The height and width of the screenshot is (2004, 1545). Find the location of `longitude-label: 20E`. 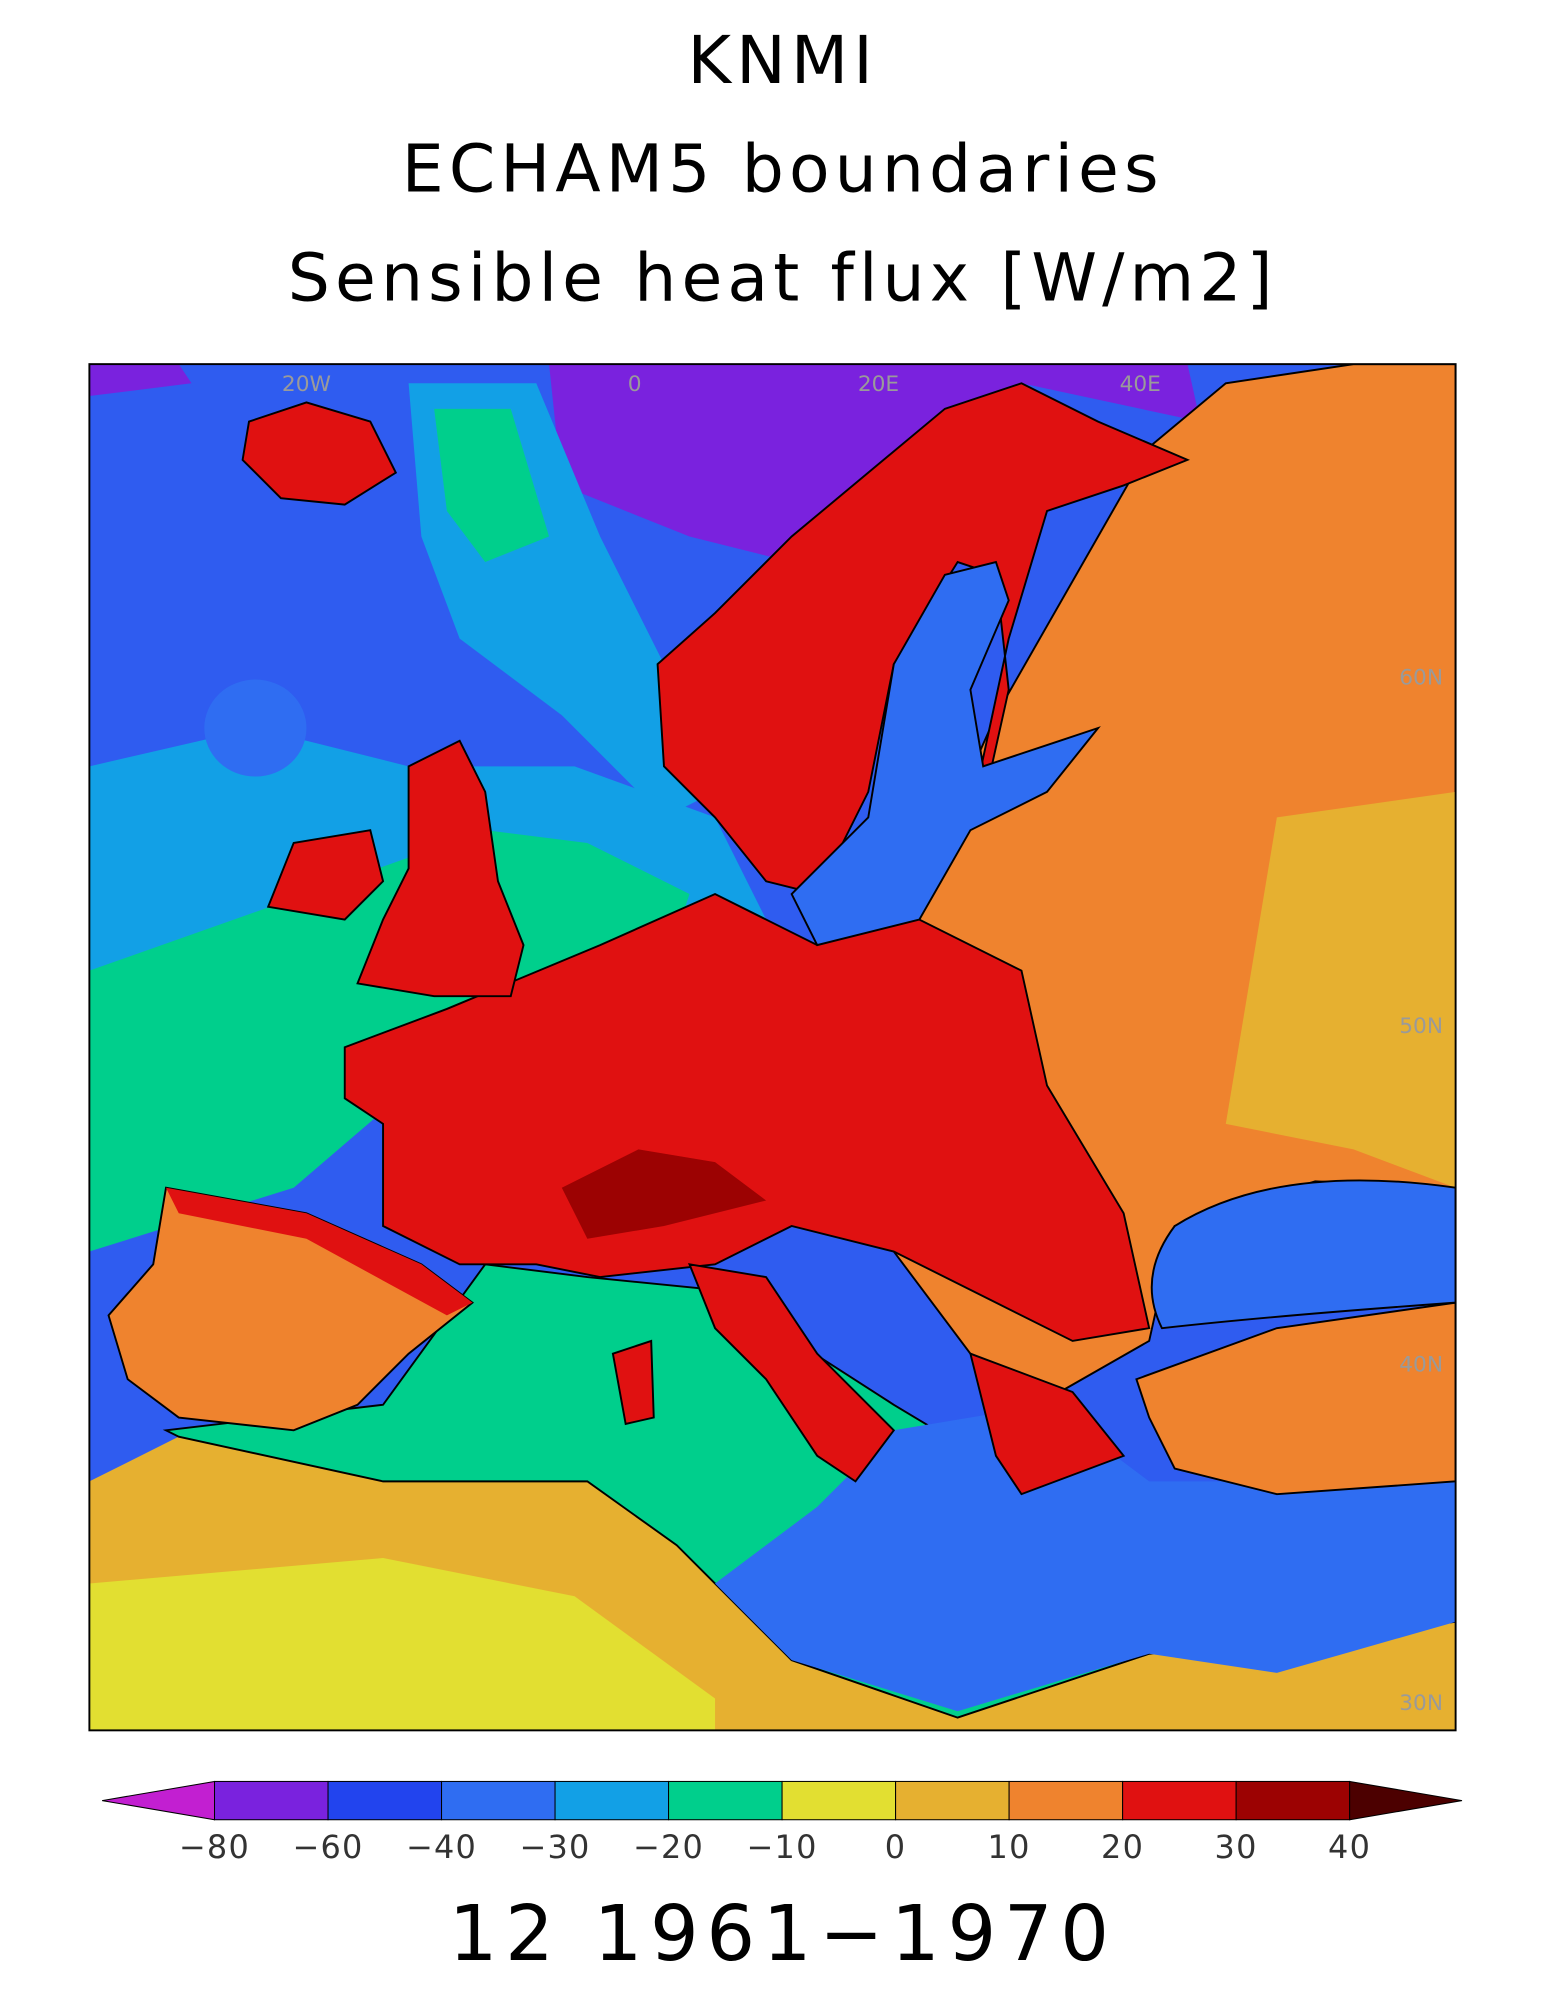

longitude-label: 20E is located at coordinates (878, 384).